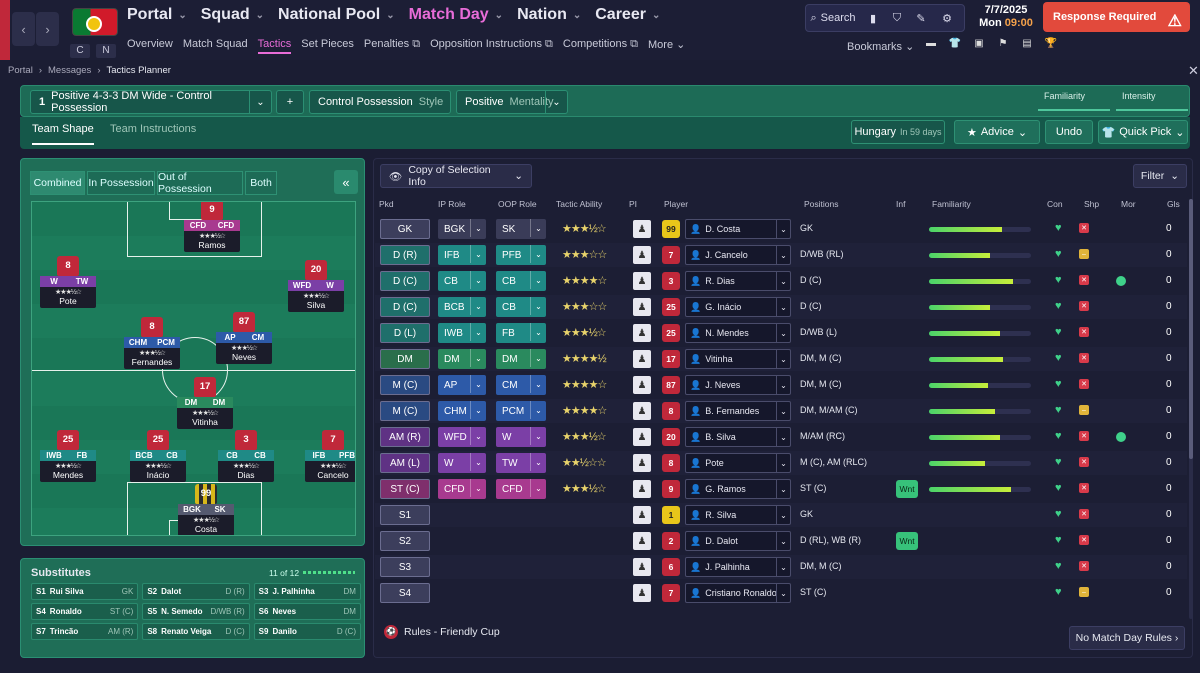  What do you see at coordinates (521, 489) in the screenshot?
I see `oop-role-select: CFD ⌄` at bounding box center [521, 489].